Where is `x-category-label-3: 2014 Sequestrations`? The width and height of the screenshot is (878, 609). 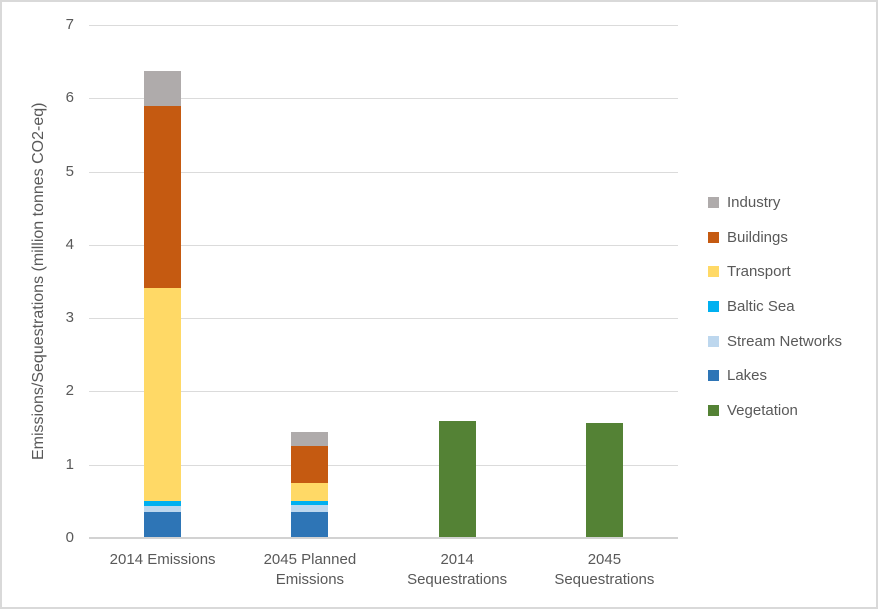 x-category-label-3: 2014 Sequestrations is located at coordinates (457, 569).